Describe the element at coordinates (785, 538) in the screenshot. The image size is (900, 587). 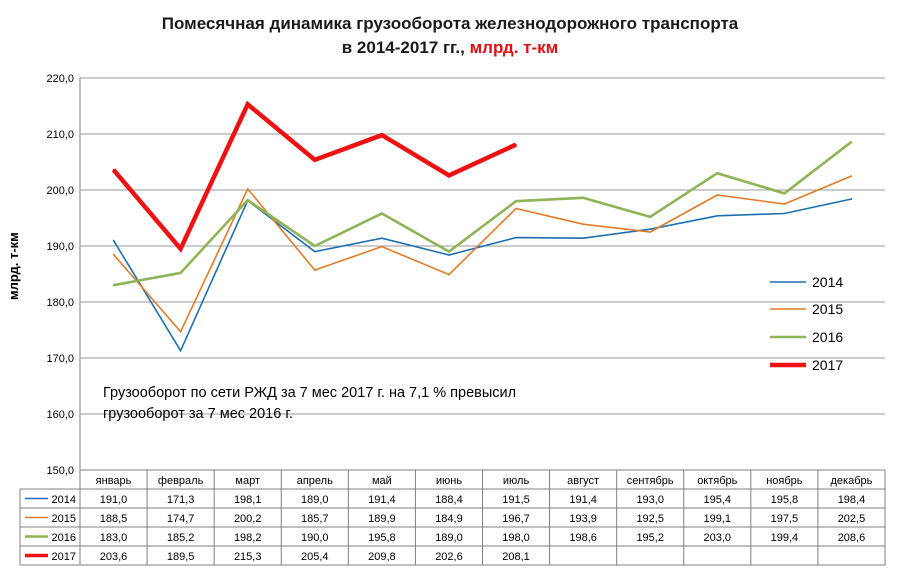
I see `table-value: 199,4` at that location.